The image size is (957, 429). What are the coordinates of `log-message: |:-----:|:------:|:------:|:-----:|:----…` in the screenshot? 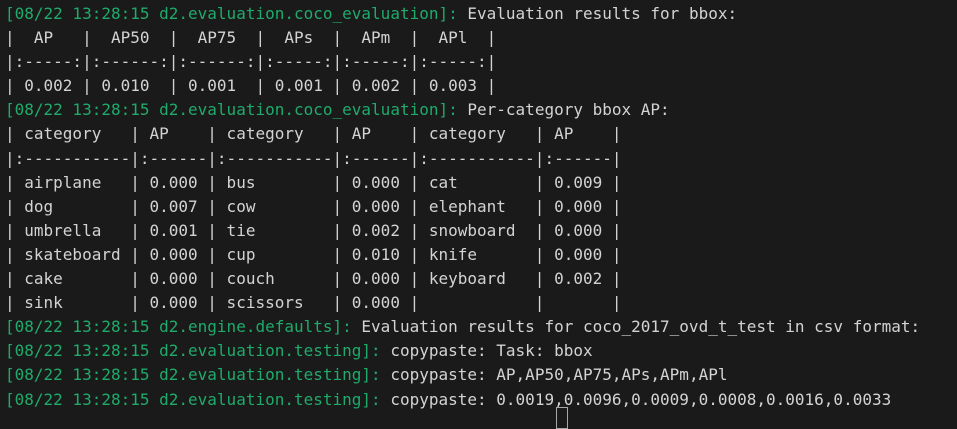 It's located at (251, 62).